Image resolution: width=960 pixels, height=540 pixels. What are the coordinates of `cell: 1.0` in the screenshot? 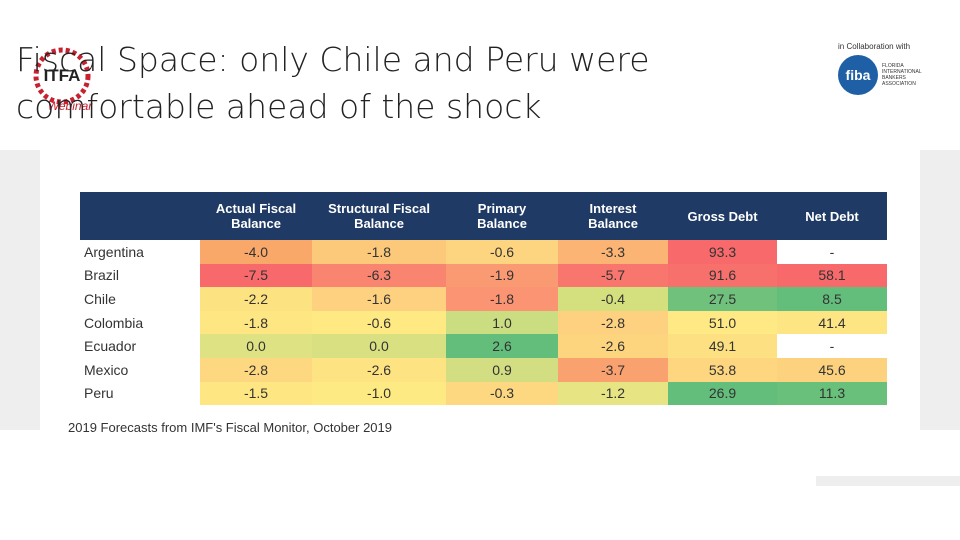 It's located at (502, 322).